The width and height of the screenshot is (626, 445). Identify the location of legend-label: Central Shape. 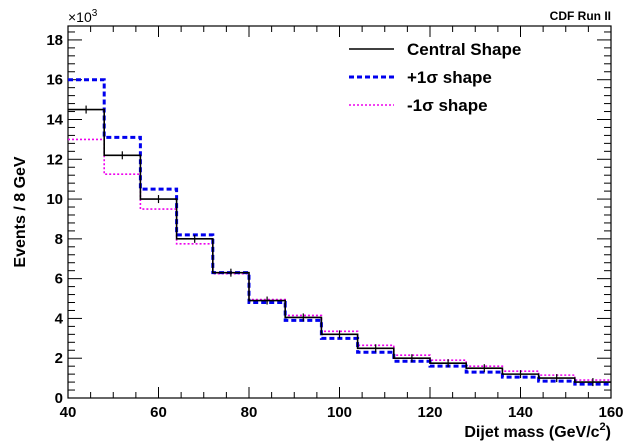
(464, 49).